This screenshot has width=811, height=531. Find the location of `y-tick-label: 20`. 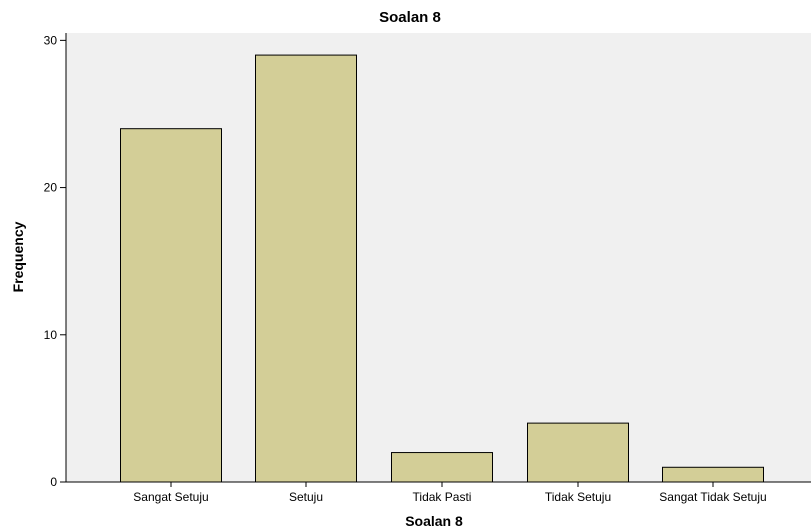

y-tick-label: 20 is located at coordinates (51, 188).